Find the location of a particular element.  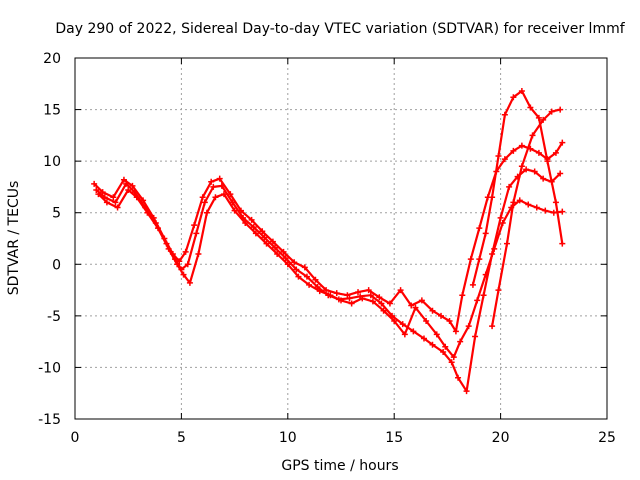

y-tick-label: -5 is located at coordinates (54, 317).